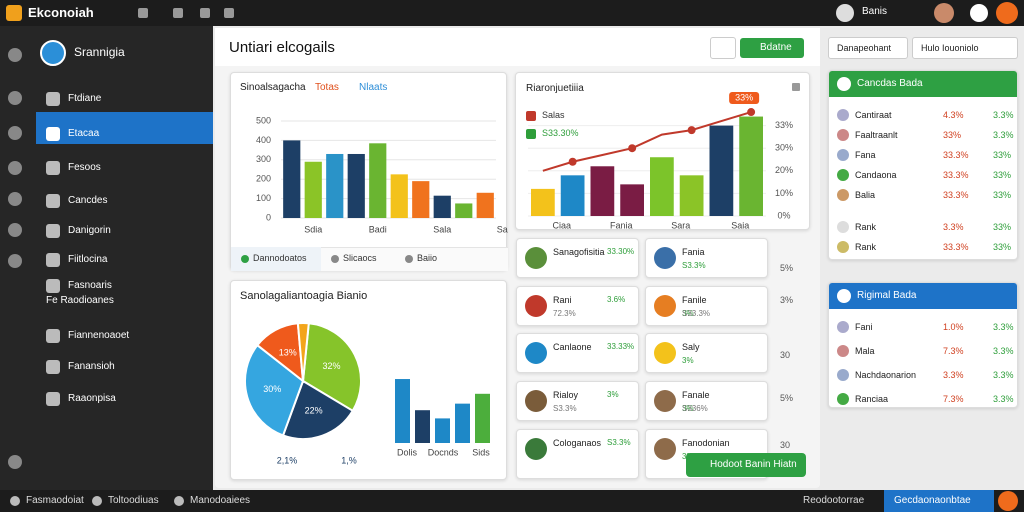  What do you see at coordinates (91, 366) in the screenshot?
I see `menu-item: Fanansioh` at bounding box center [91, 366].